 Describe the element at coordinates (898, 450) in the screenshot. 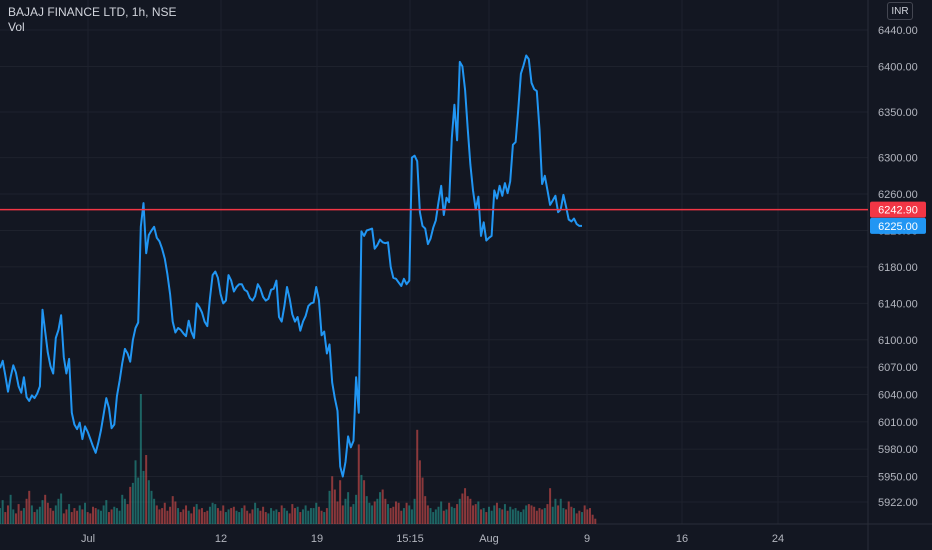

I see `y-tick-label: 5980.00` at that location.